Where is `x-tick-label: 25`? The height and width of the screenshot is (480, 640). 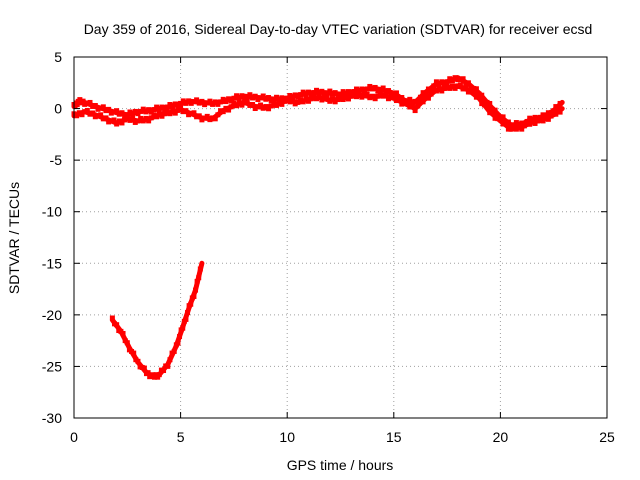 x-tick-label: 25 is located at coordinates (607, 437).